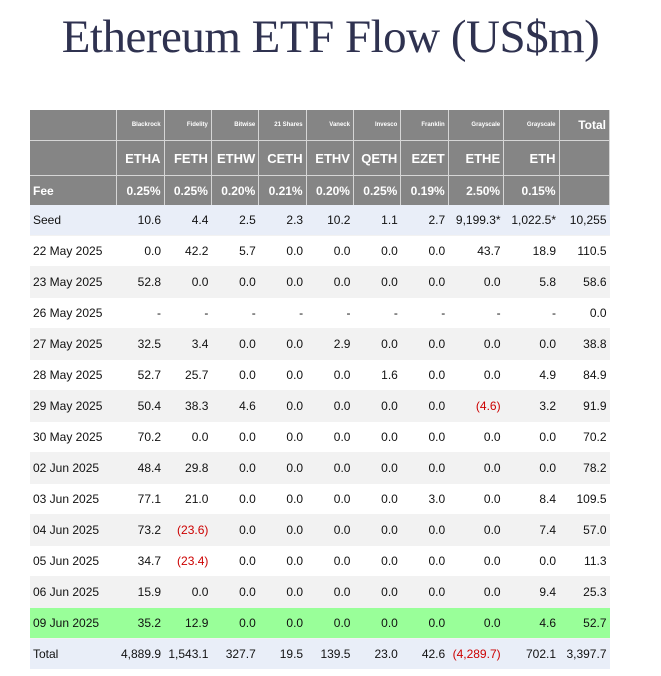 The width and height of the screenshot is (661, 676). I want to click on fee-cell-qeth: 0.25%, so click(377, 190).